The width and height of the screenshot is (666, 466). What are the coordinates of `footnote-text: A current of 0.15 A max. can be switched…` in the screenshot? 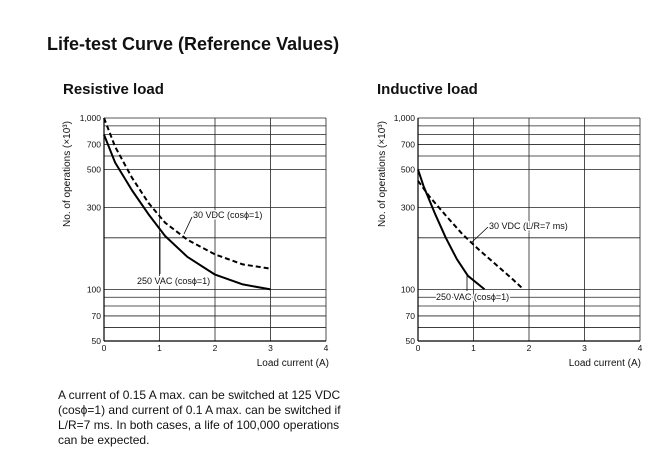 It's located at (199, 417).